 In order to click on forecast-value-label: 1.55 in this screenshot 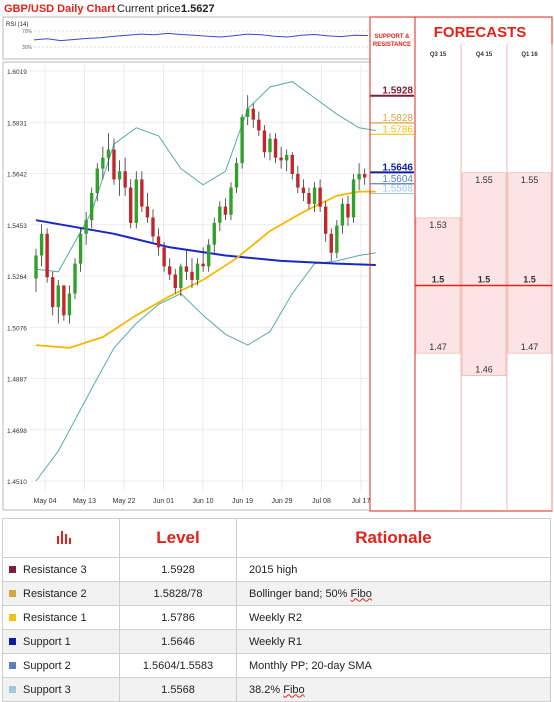, I will do `click(484, 180)`.